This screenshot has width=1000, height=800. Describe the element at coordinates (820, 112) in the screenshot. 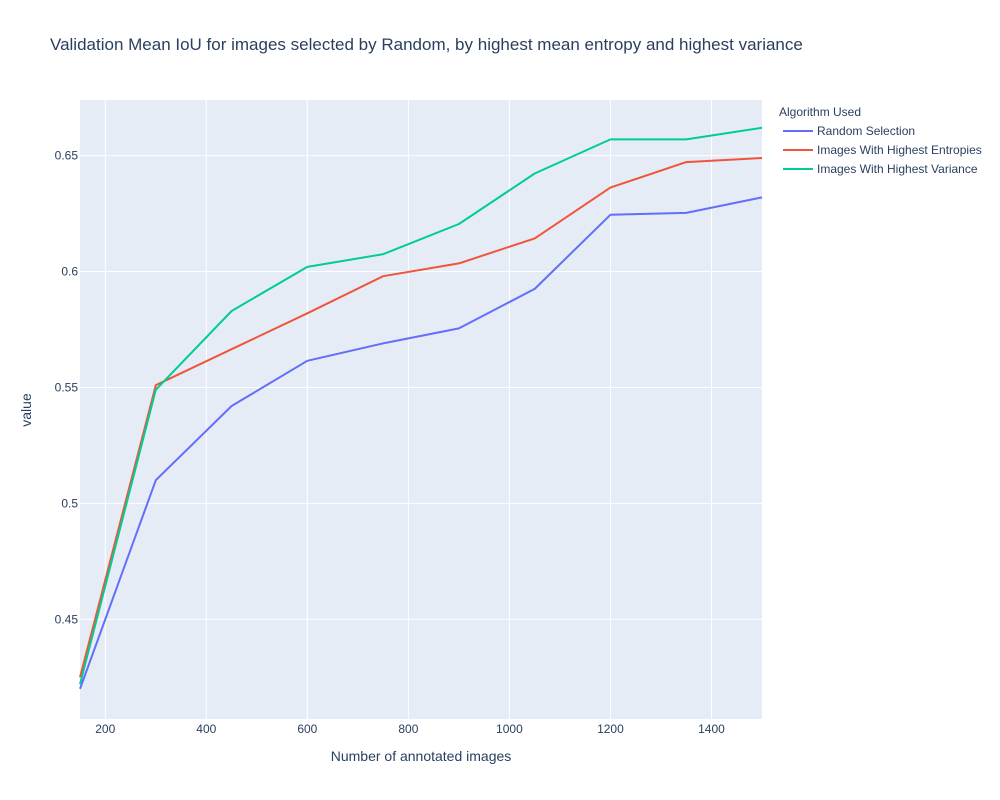

I see `legend-title: Algorithm Used` at that location.